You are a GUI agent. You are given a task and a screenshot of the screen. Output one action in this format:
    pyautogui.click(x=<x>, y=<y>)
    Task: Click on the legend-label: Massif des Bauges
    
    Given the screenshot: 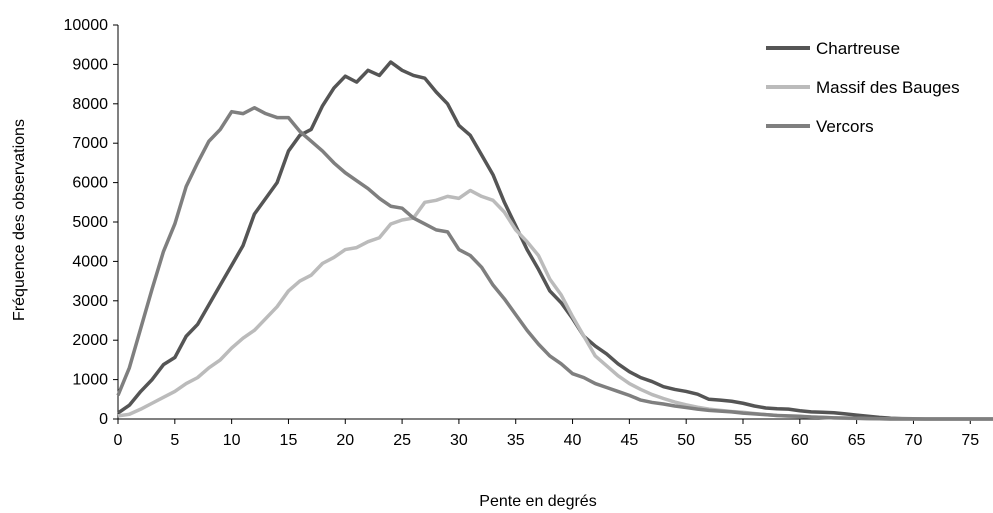 What is the action you would take?
    pyautogui.click(x=888, y=87)
    